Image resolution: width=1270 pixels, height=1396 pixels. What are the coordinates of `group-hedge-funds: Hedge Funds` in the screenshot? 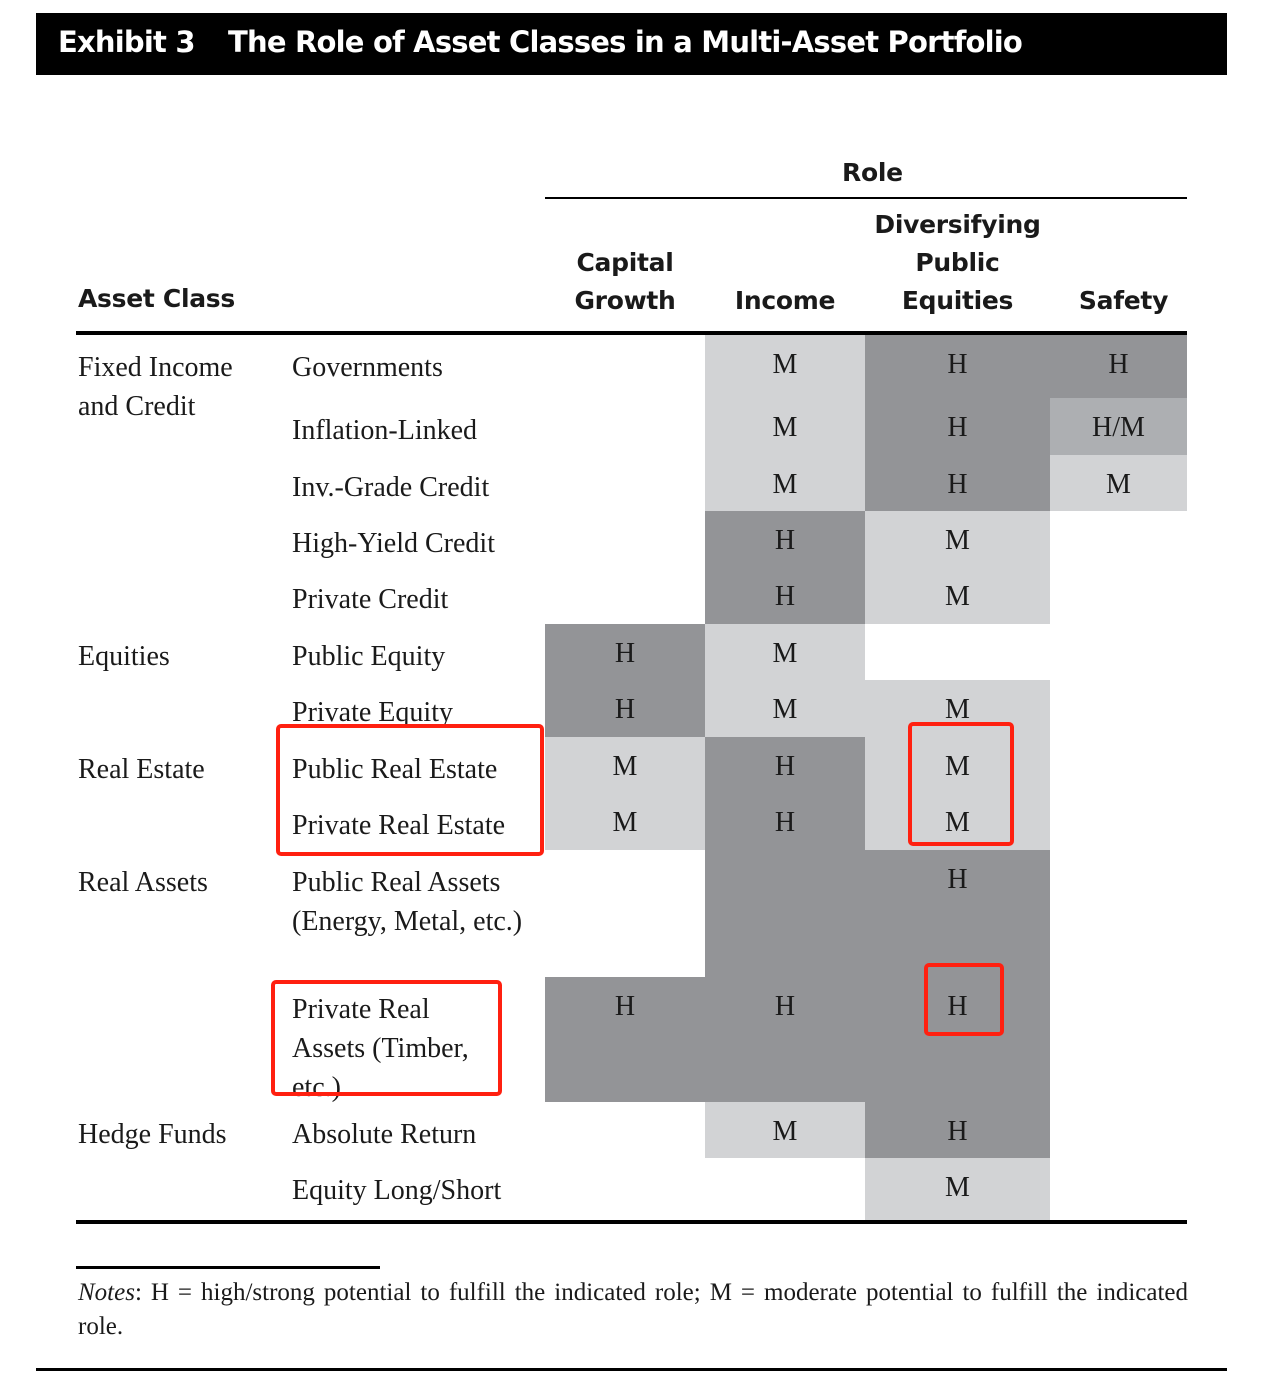 It's located at (152, 1134).